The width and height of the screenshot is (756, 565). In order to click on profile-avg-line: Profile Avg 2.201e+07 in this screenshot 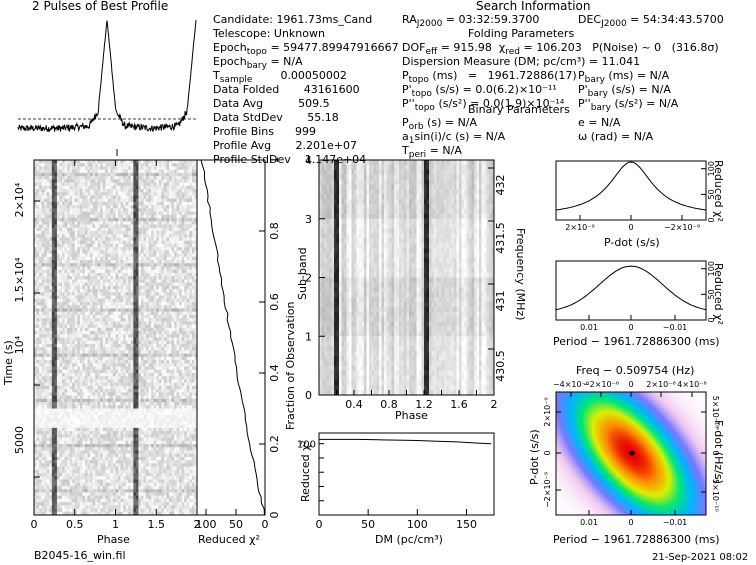, I will do `click(285, 145)`.